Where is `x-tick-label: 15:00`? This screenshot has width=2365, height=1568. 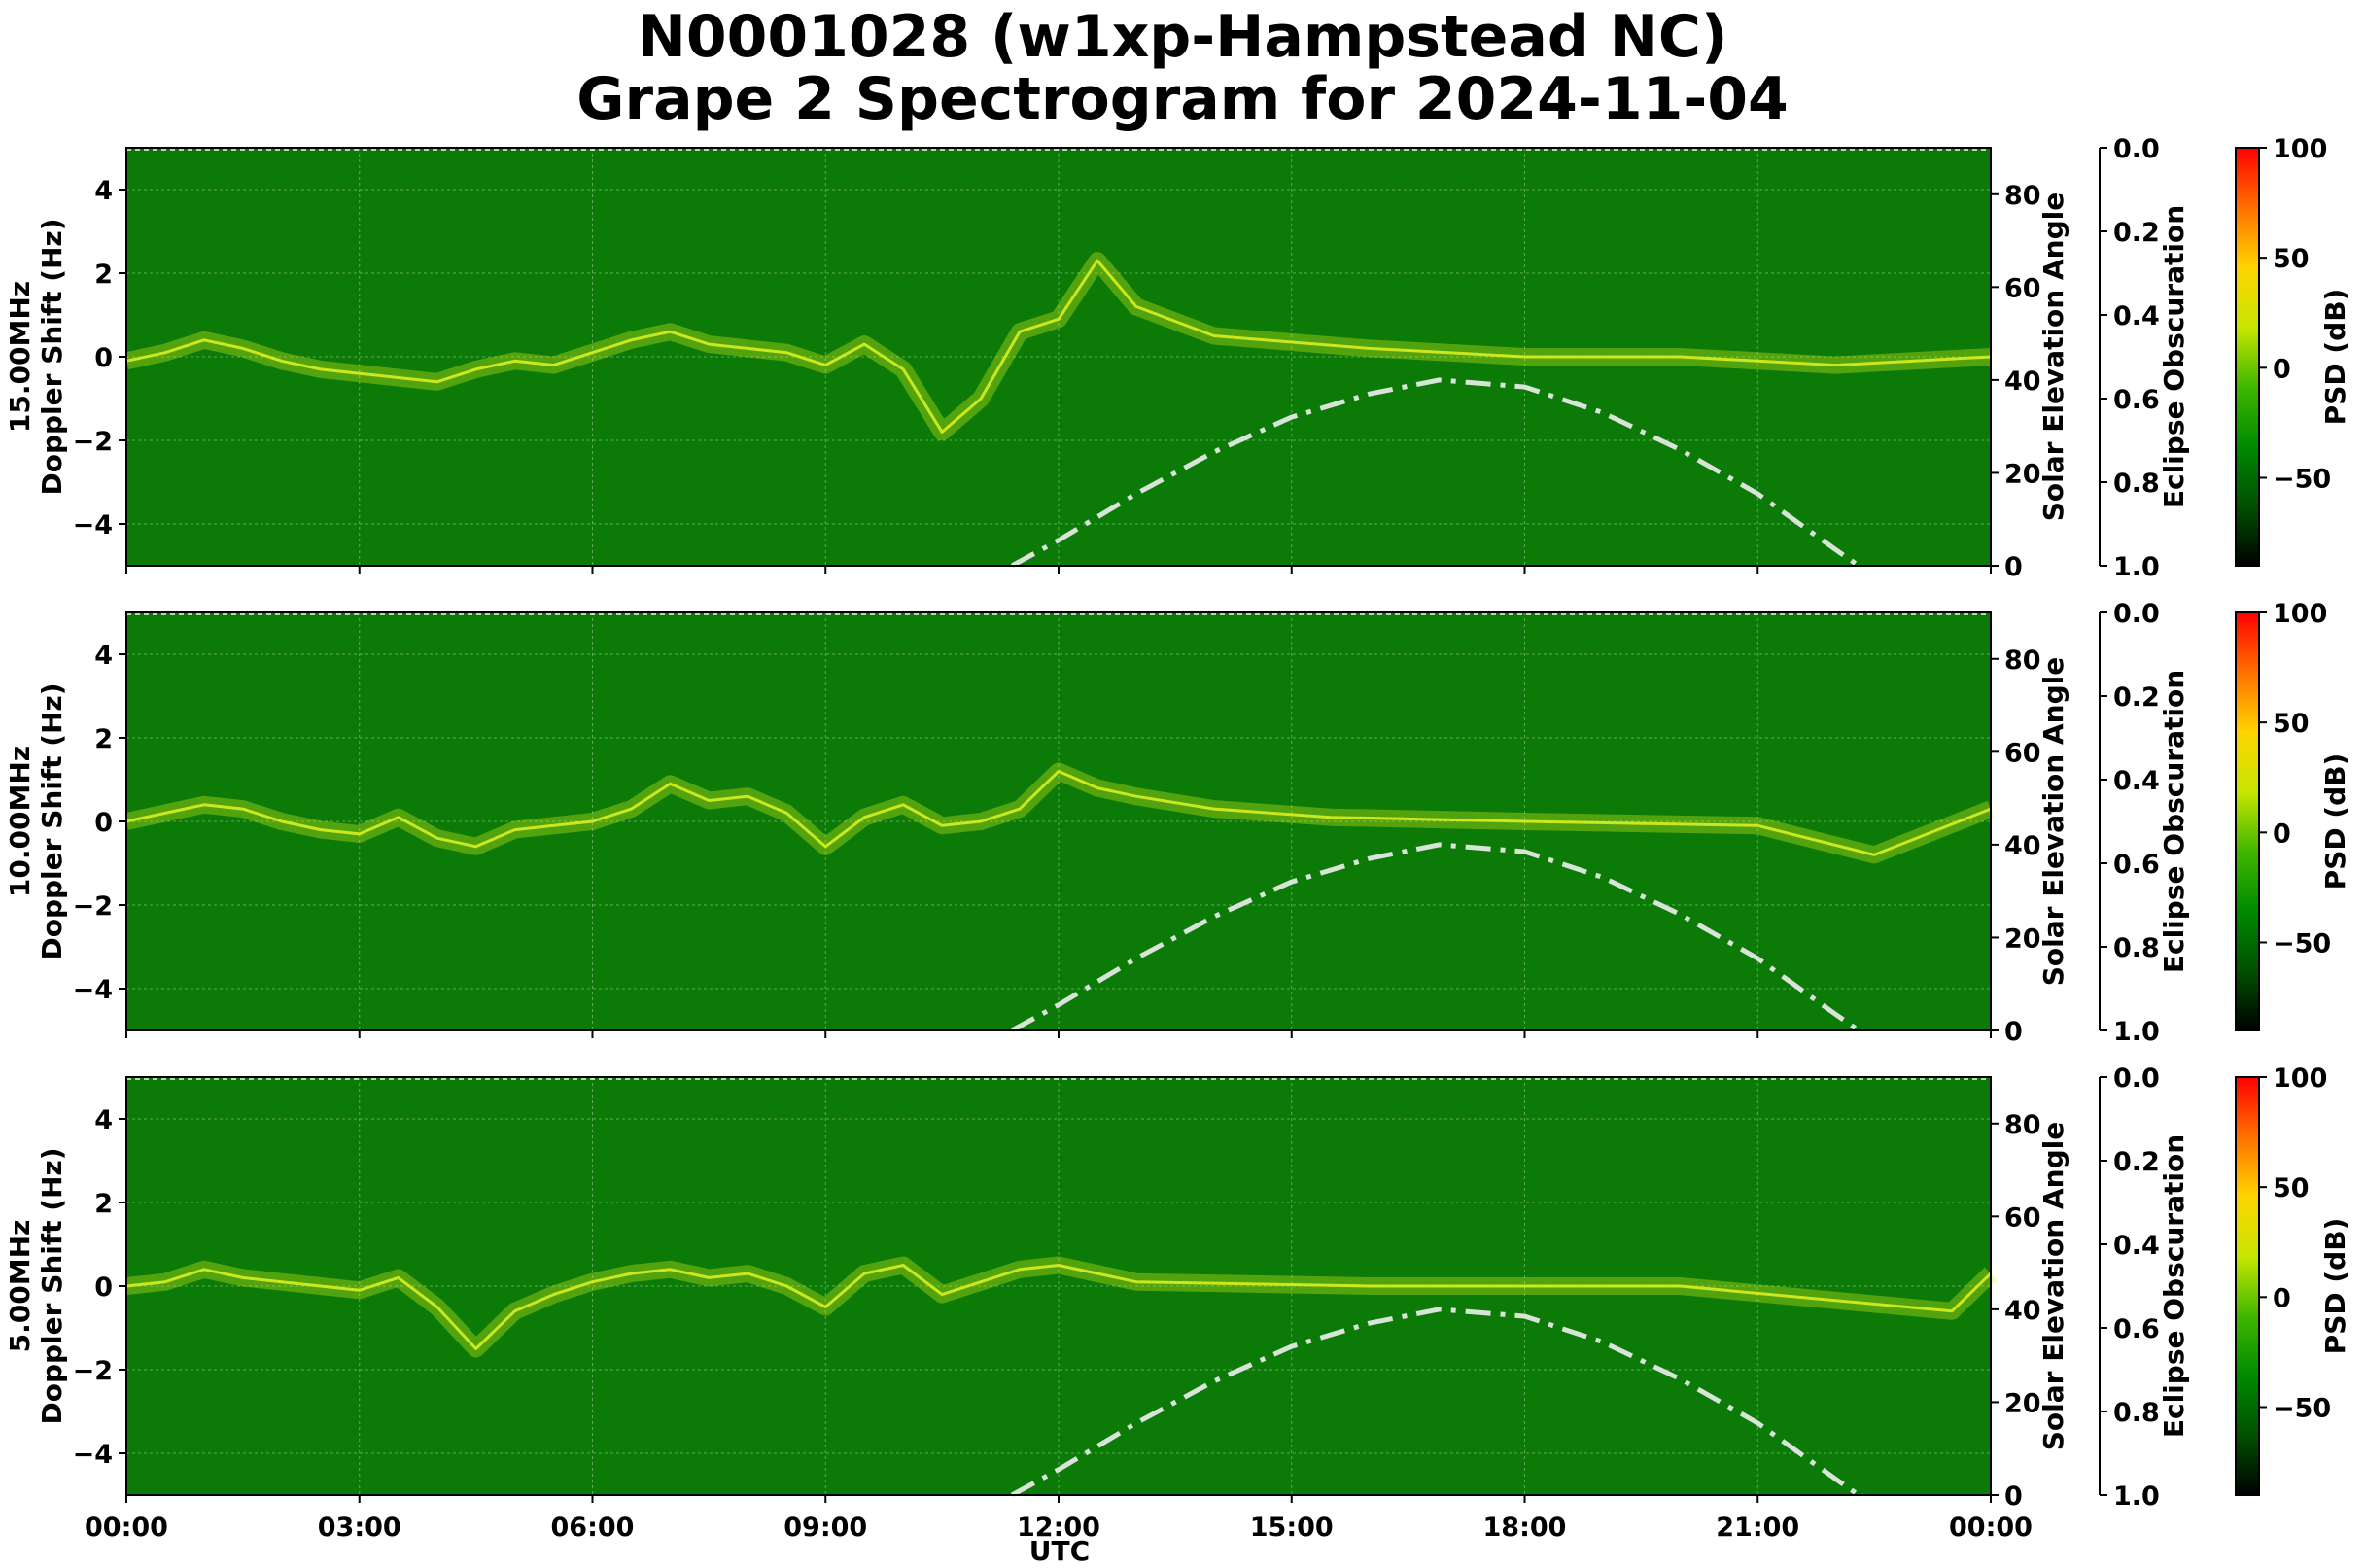
x-tick-label: 15:00 is located at coordinates (1292, 1528).